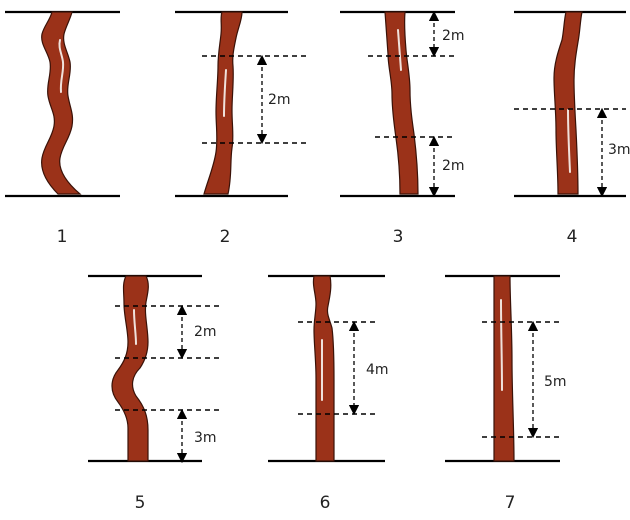  I want to click on panel-7: 5m 7, so click(506, 393).